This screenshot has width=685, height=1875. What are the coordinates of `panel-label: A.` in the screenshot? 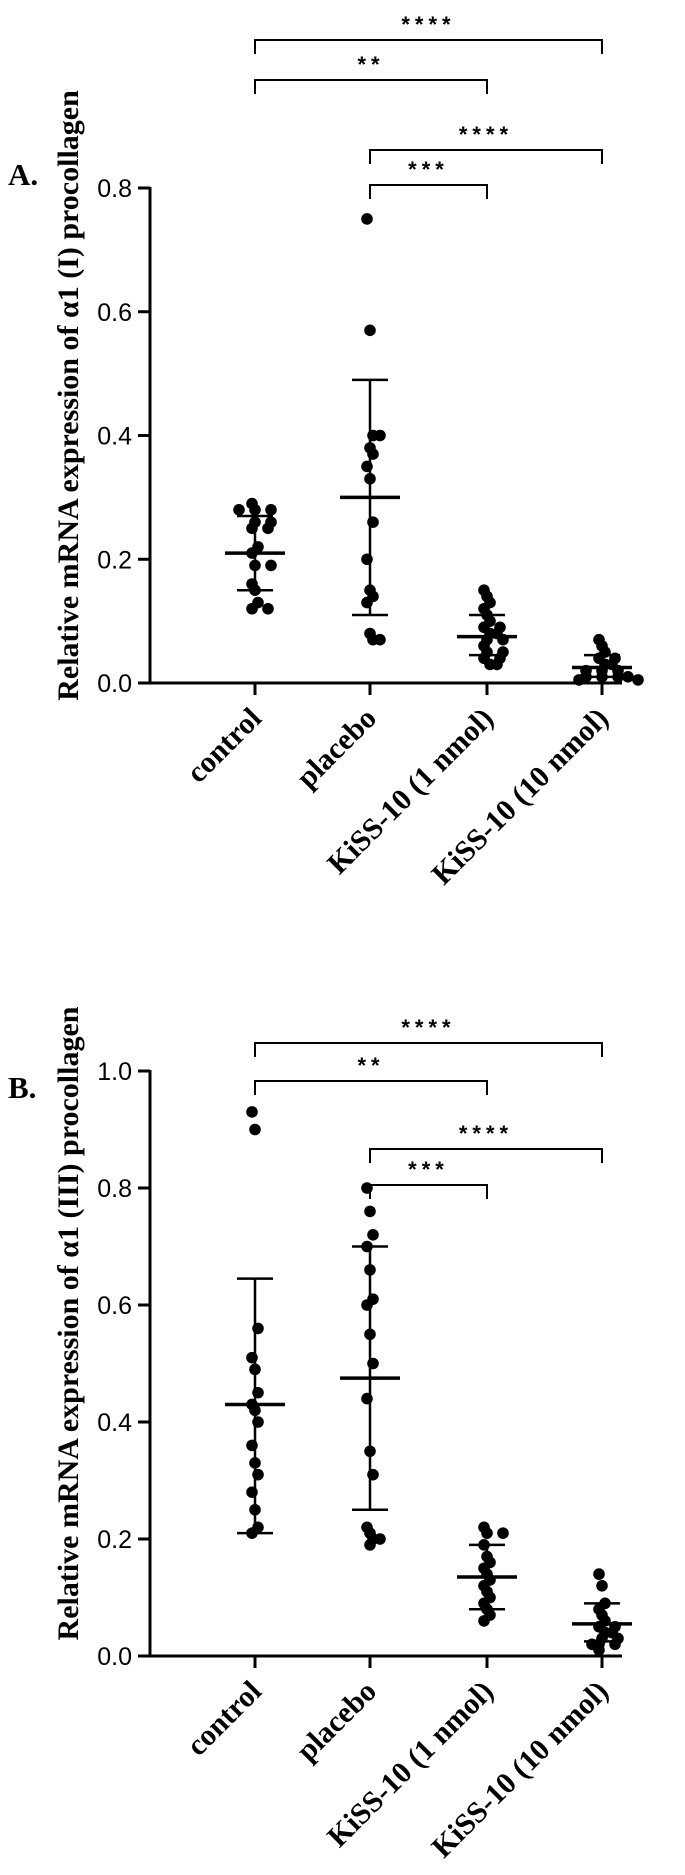 It's located at (23, 174).